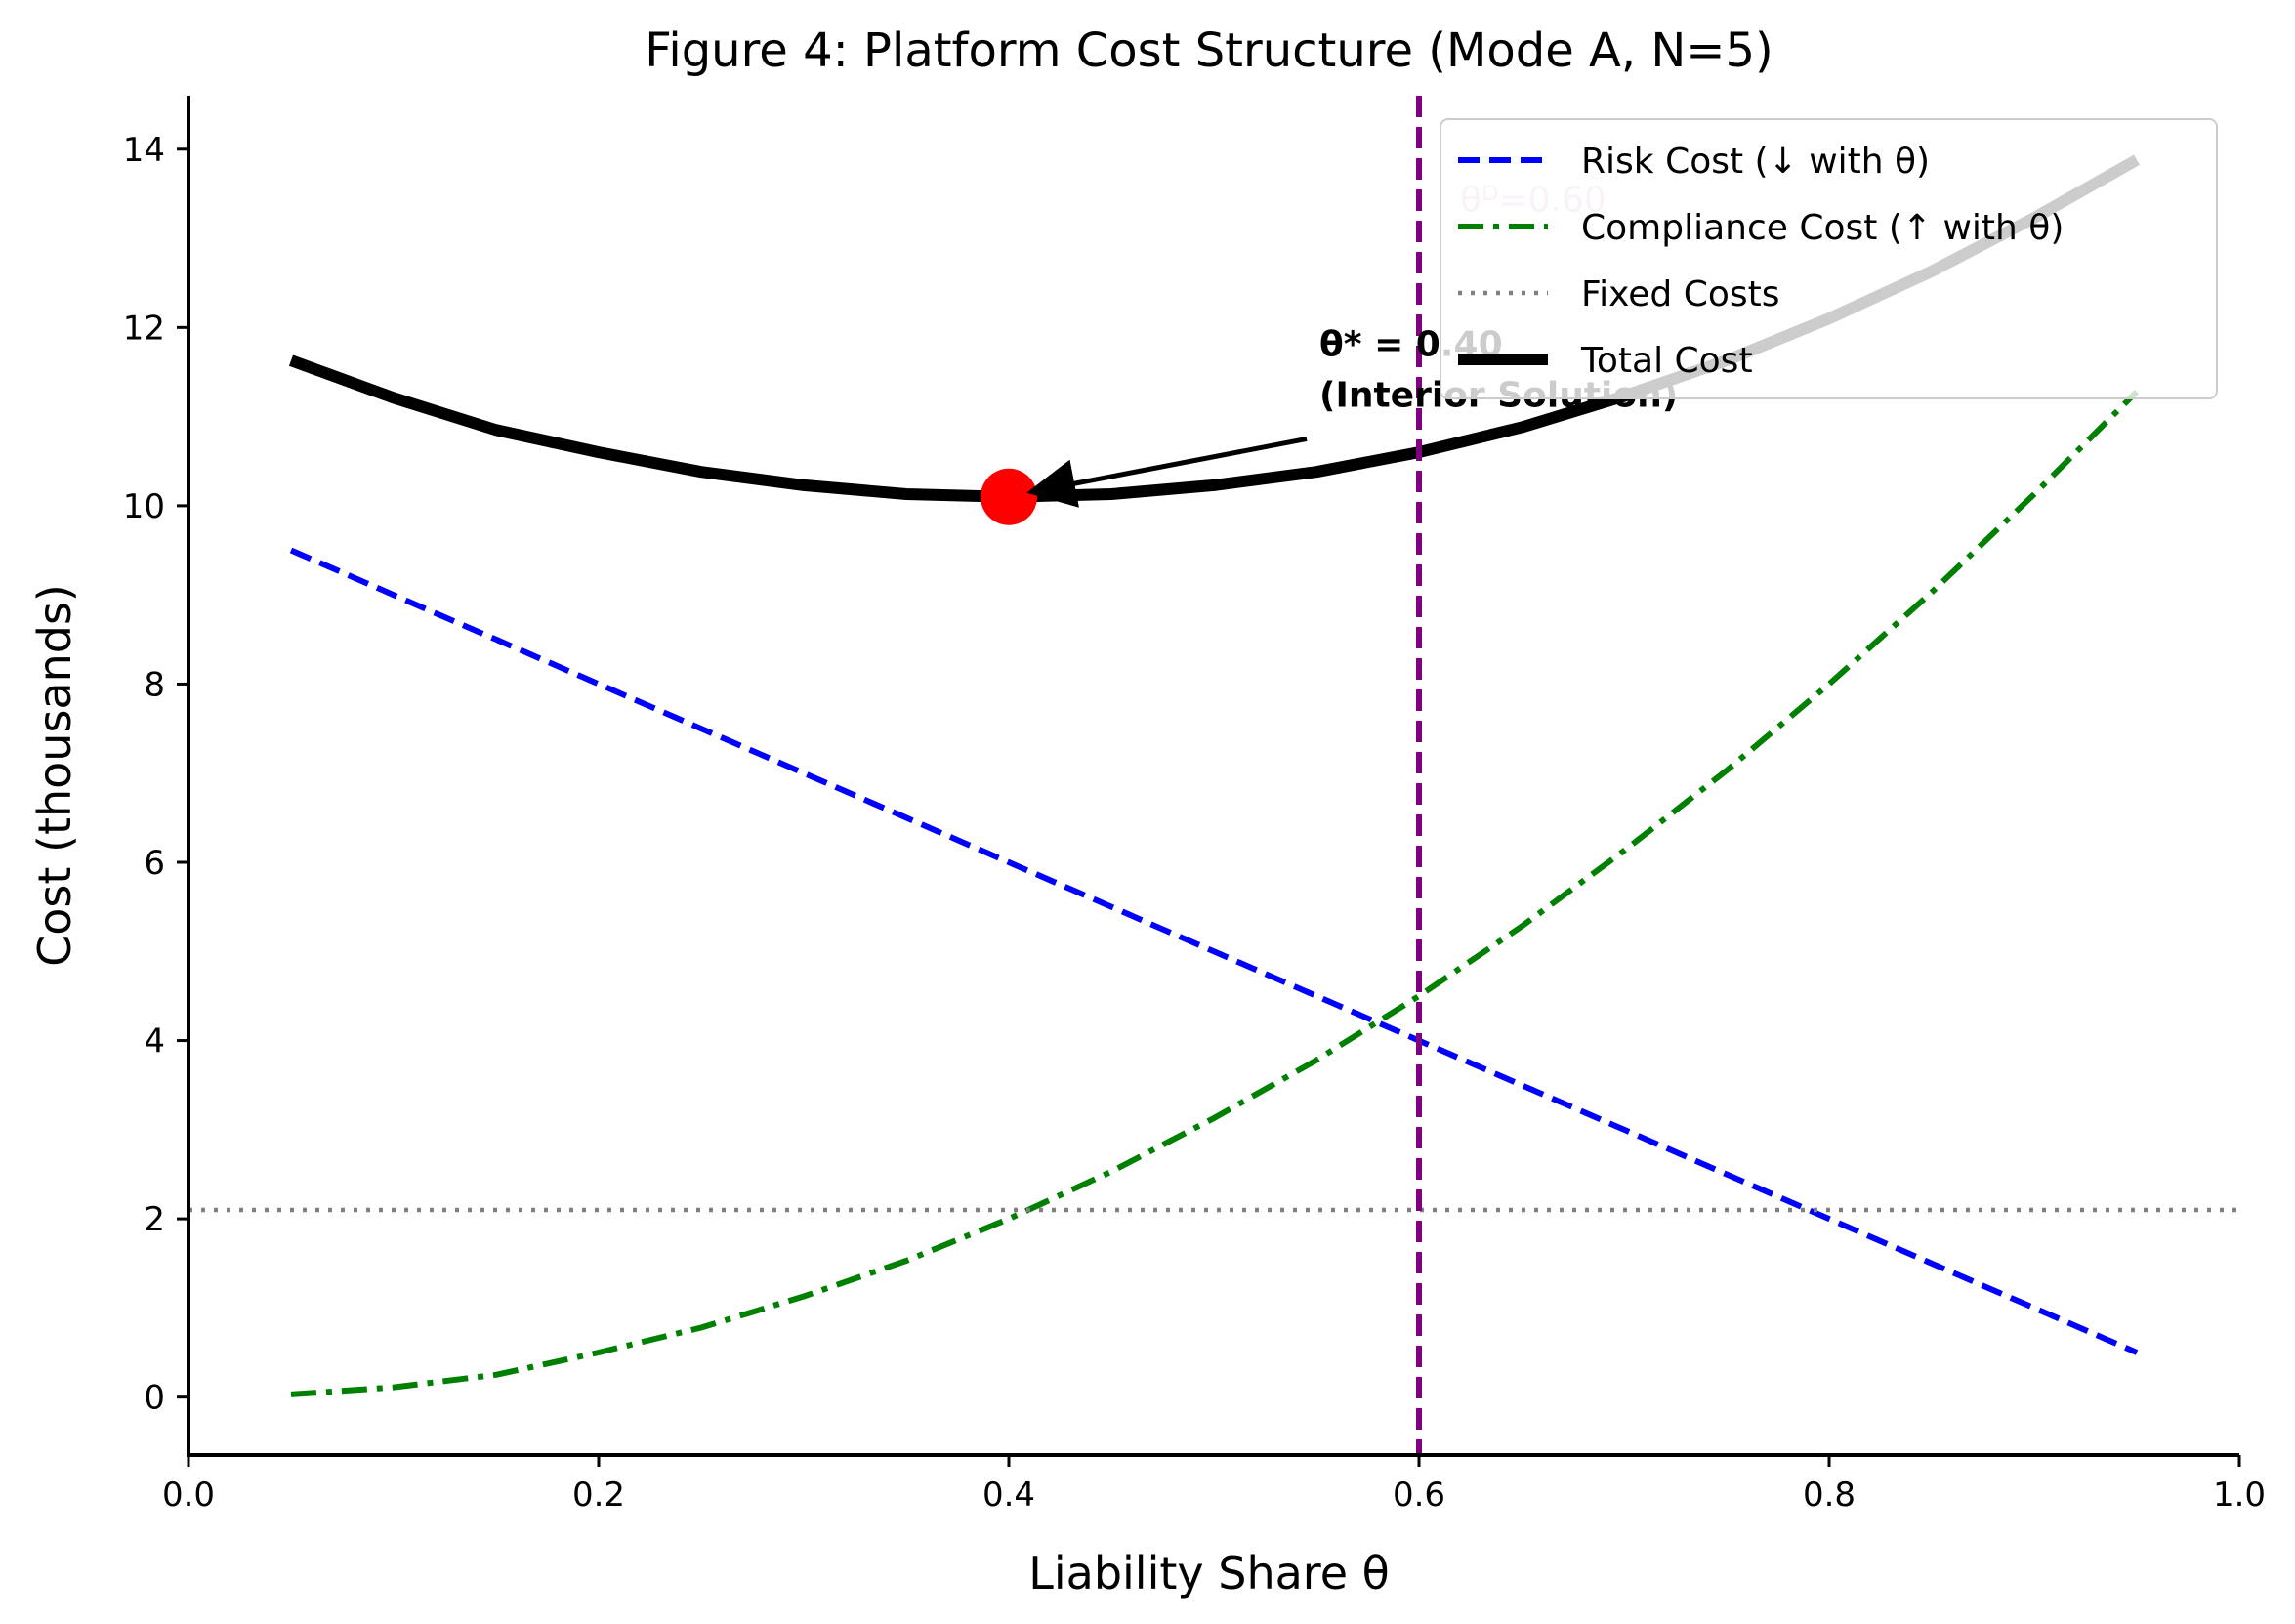 Image resolution: width=2295 pixels, height=1624 pixels. I want to click on x-tick-label: 0.0, so click(188, 1495).